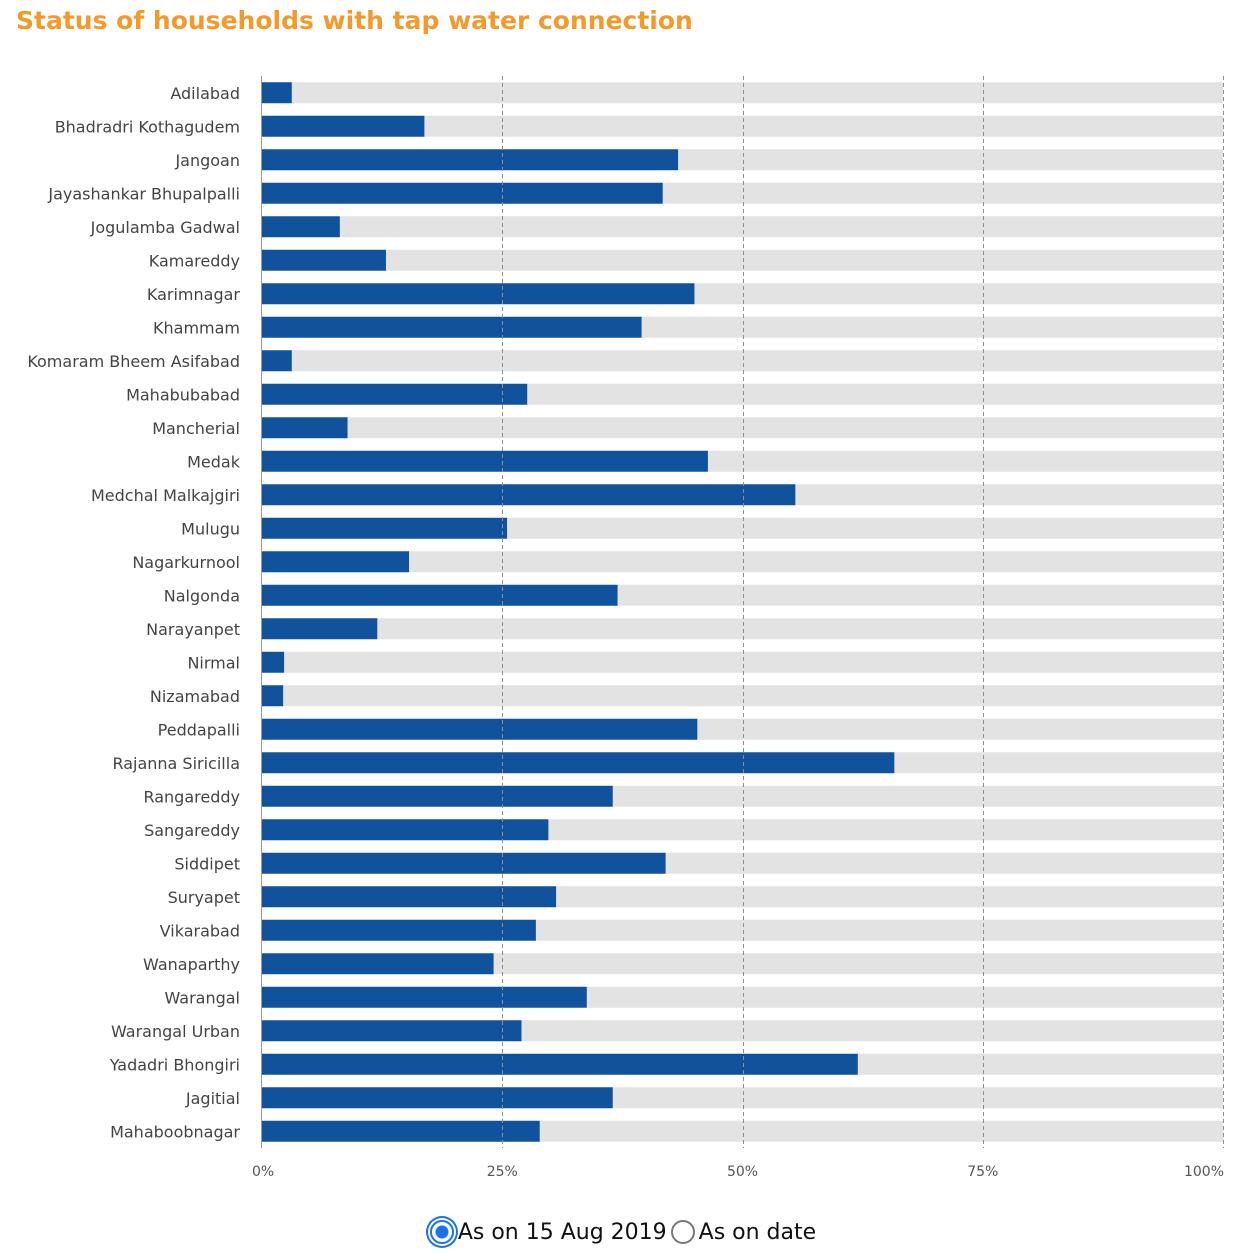 The width and height of the screenshot is (1246, 1260). Describe the element at coordinates (202, 997) in the screenshot. I see `category-label: Warangal` at that location.